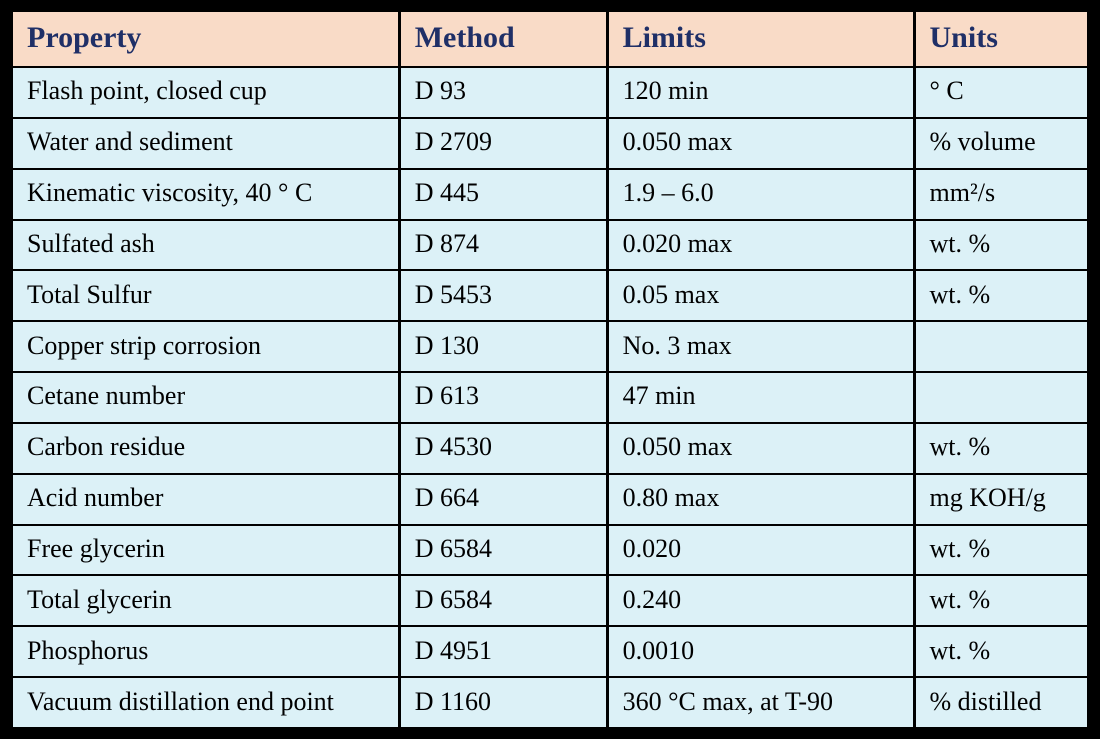 The width and height of the screenshot is (1100, 739). What do you see at coordinates (205, 143) in the screenshot?
I see `cell-property: Water and sediment` at bounding box center [205, 143].